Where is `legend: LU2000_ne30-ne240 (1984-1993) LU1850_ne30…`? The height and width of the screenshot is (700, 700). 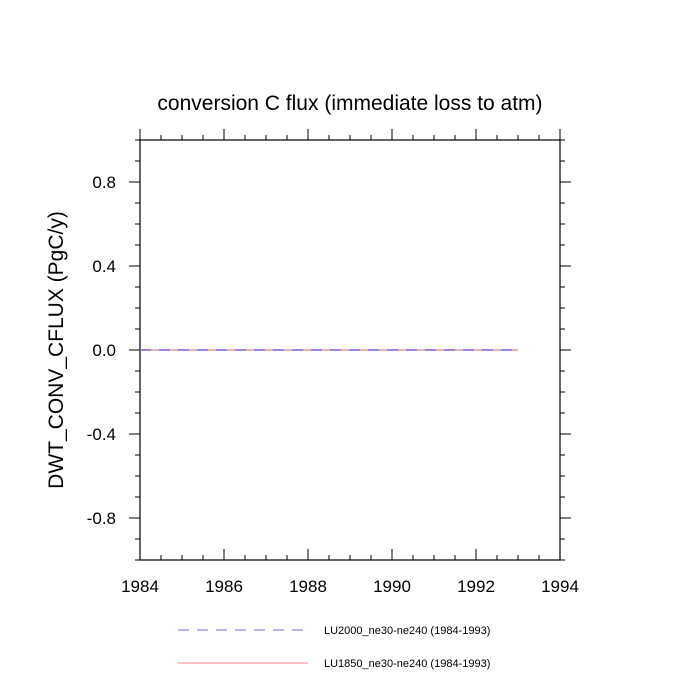 legend: LU2000_ne30-ne240 (1984-1993) LU1850_ne30… is located at coordinates (334, 647).